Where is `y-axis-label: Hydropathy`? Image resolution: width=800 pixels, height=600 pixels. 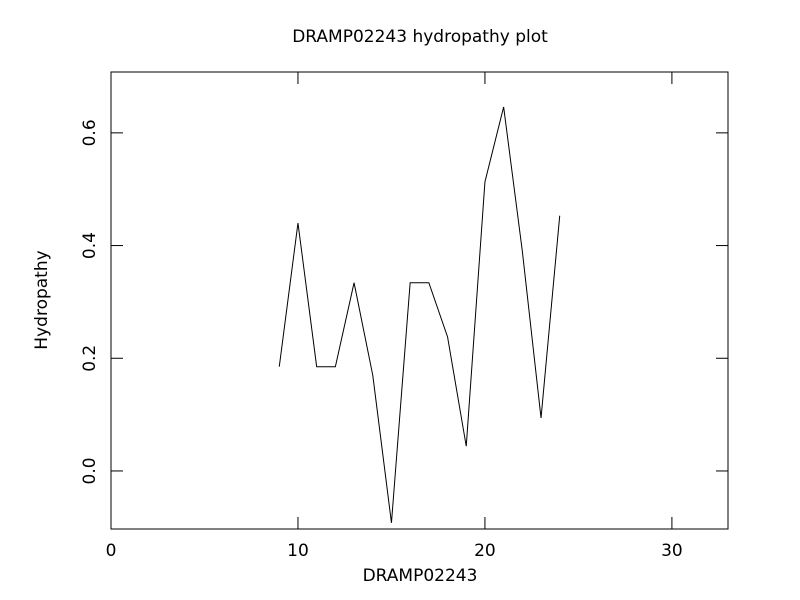 y-axis-label: Hydropathy is located at coordinates (42, 299).